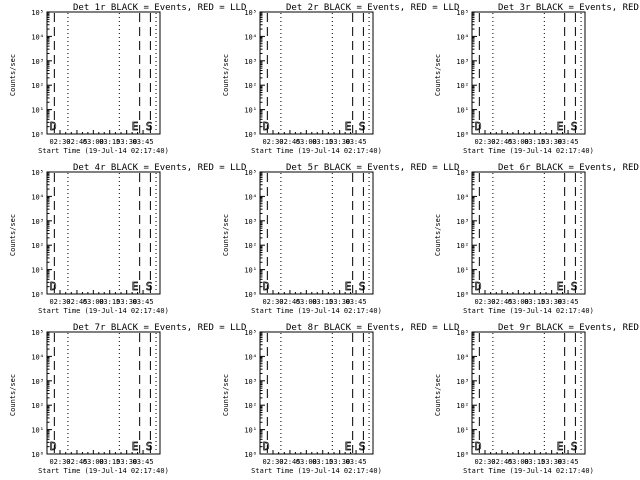 The width and height of the screenshot is (640, 480). I want to click on panel-title: Det 2r BLACK = Events, RED = LLD, so click(372, 8).